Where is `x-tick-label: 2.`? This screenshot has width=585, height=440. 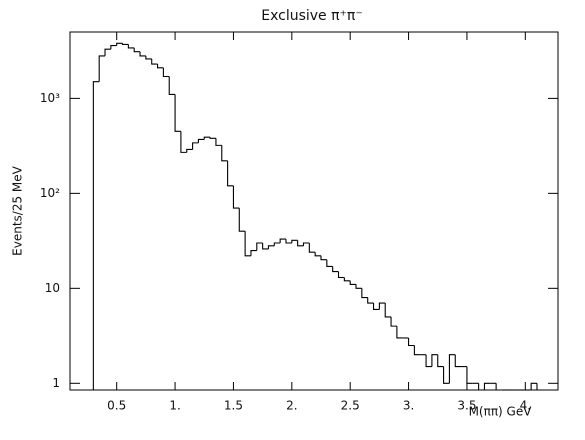
x-tick-label: 2. is located at coordinates (291, 406).